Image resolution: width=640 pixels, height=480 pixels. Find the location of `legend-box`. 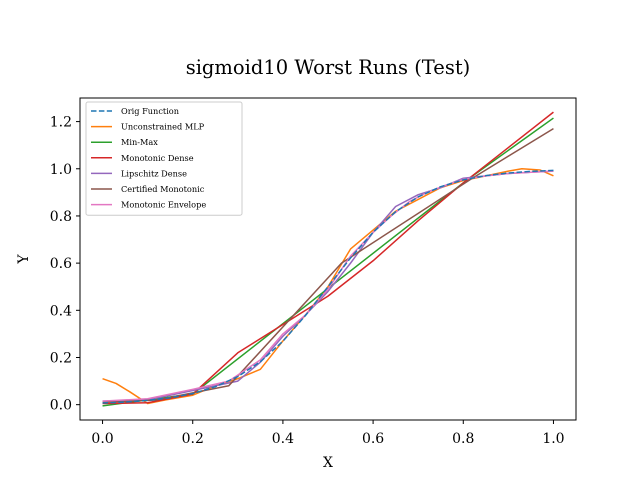

legend-box is located at coordinates (164, 158).